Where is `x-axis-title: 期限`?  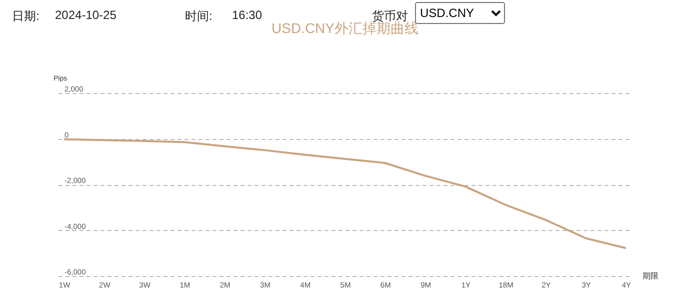
x-axis-title: 期限 is located at coordinates (650, 276).